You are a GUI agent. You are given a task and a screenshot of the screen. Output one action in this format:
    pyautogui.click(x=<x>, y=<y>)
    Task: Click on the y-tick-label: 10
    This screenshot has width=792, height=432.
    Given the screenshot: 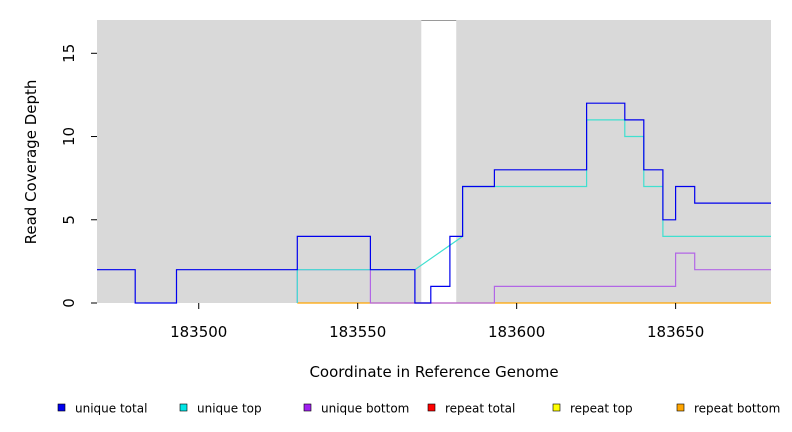 What is the action you would take?
    pyautogui.click(x=69, y=136)
    